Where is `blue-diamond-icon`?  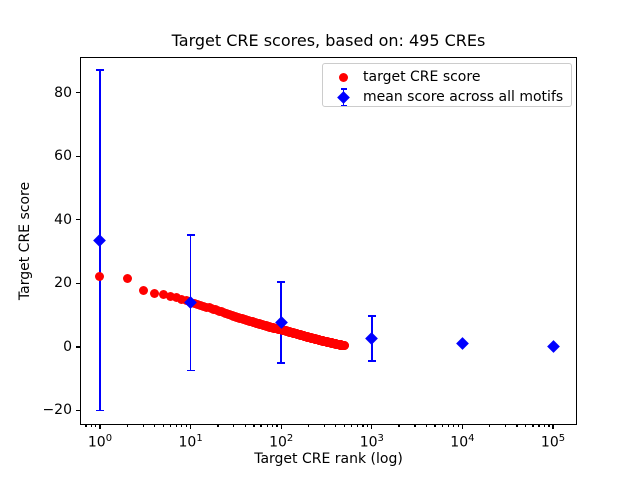 blue-diamond-icon is located at coordinates (343, 97).